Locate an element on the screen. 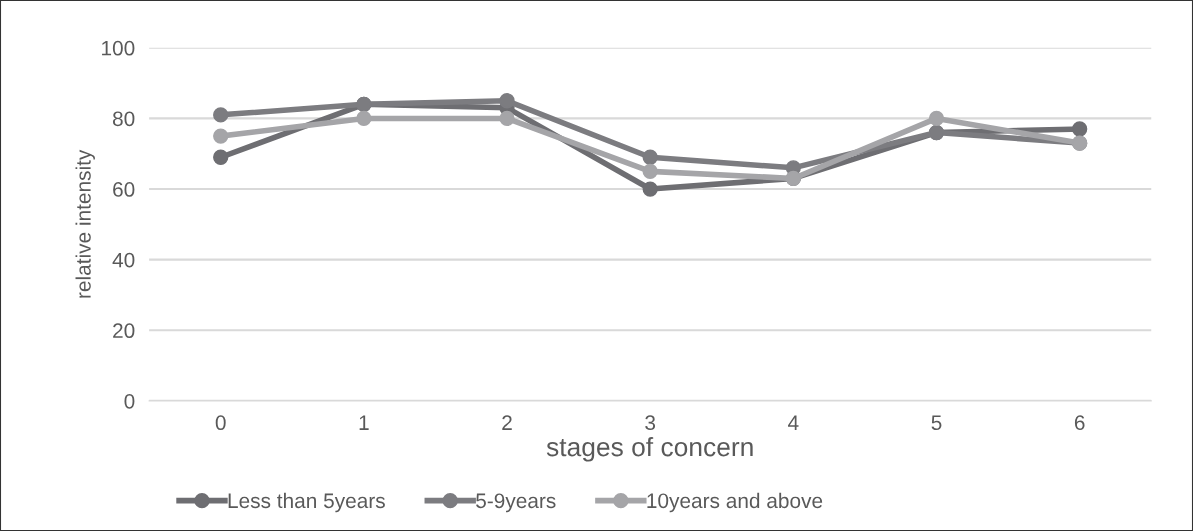 The width and height of the screenshot is (1193, 531). x-tick-label: 0 is located at coordinates (220, 423).